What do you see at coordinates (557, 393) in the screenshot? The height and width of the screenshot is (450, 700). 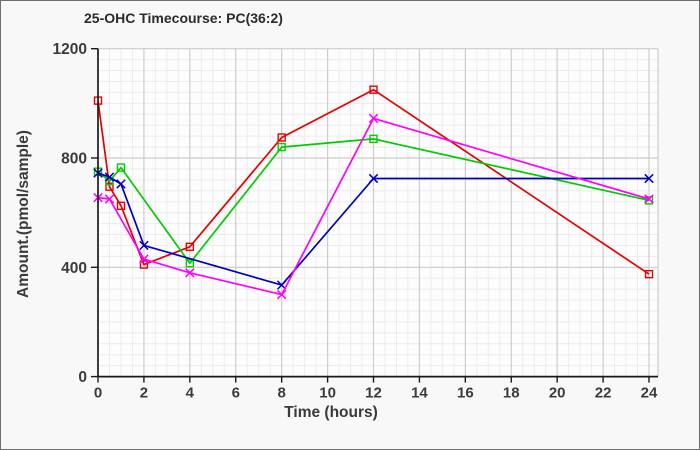 I see `x-tick-label: 20` at bounding box center [557, 393].